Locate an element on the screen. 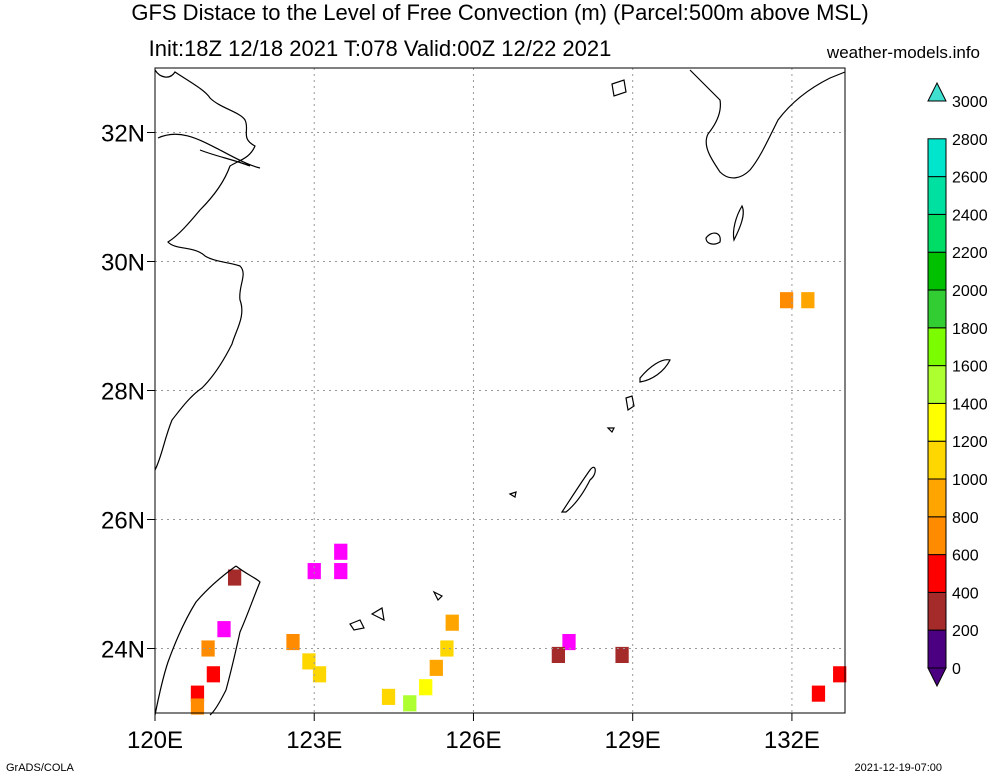 The image size is (1000, 779). ishigaki-island is located at coordinates (377, 614).